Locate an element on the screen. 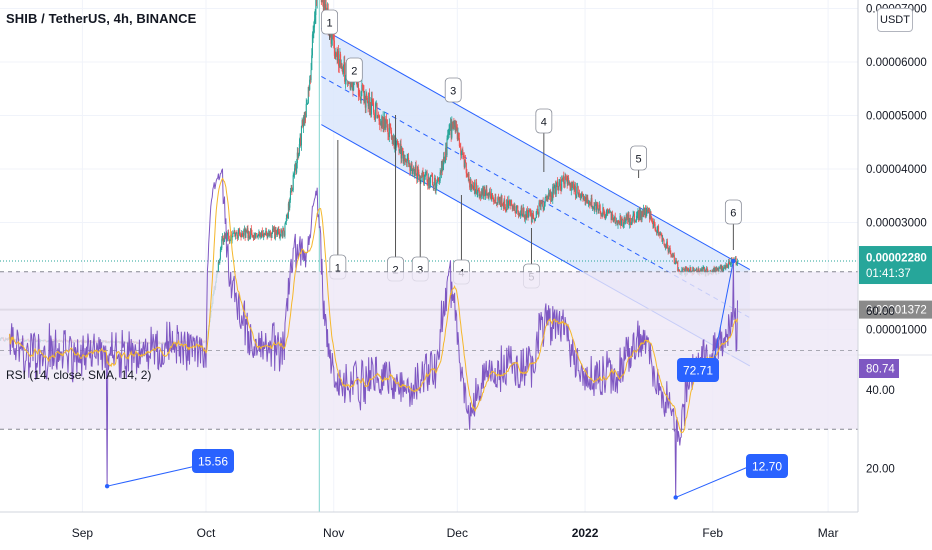 This screenshot has width=932, height=550. rsi-title: RSI (14, close, SMA, 14, 2) is located at coordinates (79, 375).